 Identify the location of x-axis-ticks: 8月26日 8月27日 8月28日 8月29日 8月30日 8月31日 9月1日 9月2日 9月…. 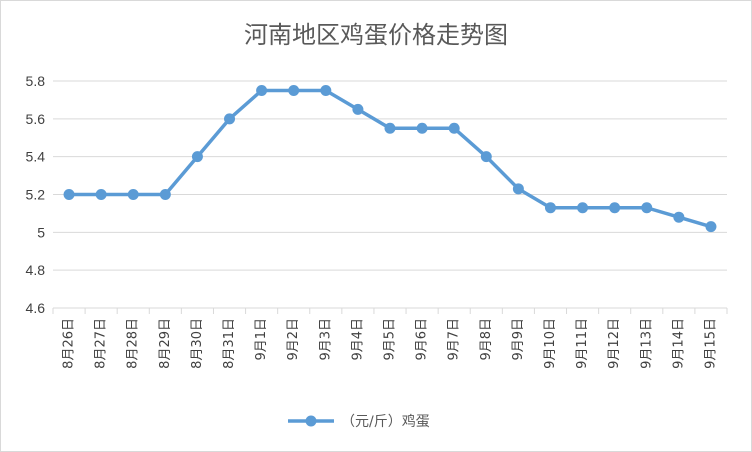
(390, 338).